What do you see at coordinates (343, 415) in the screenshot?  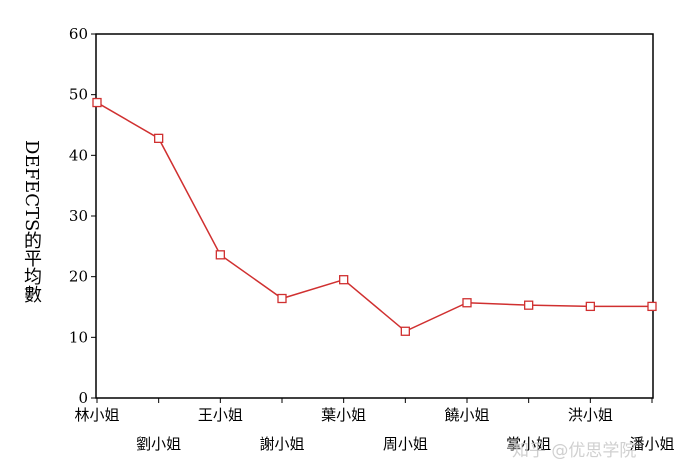 I see `x-tick-label: 葉小姐` at bounding box center [343, 415].